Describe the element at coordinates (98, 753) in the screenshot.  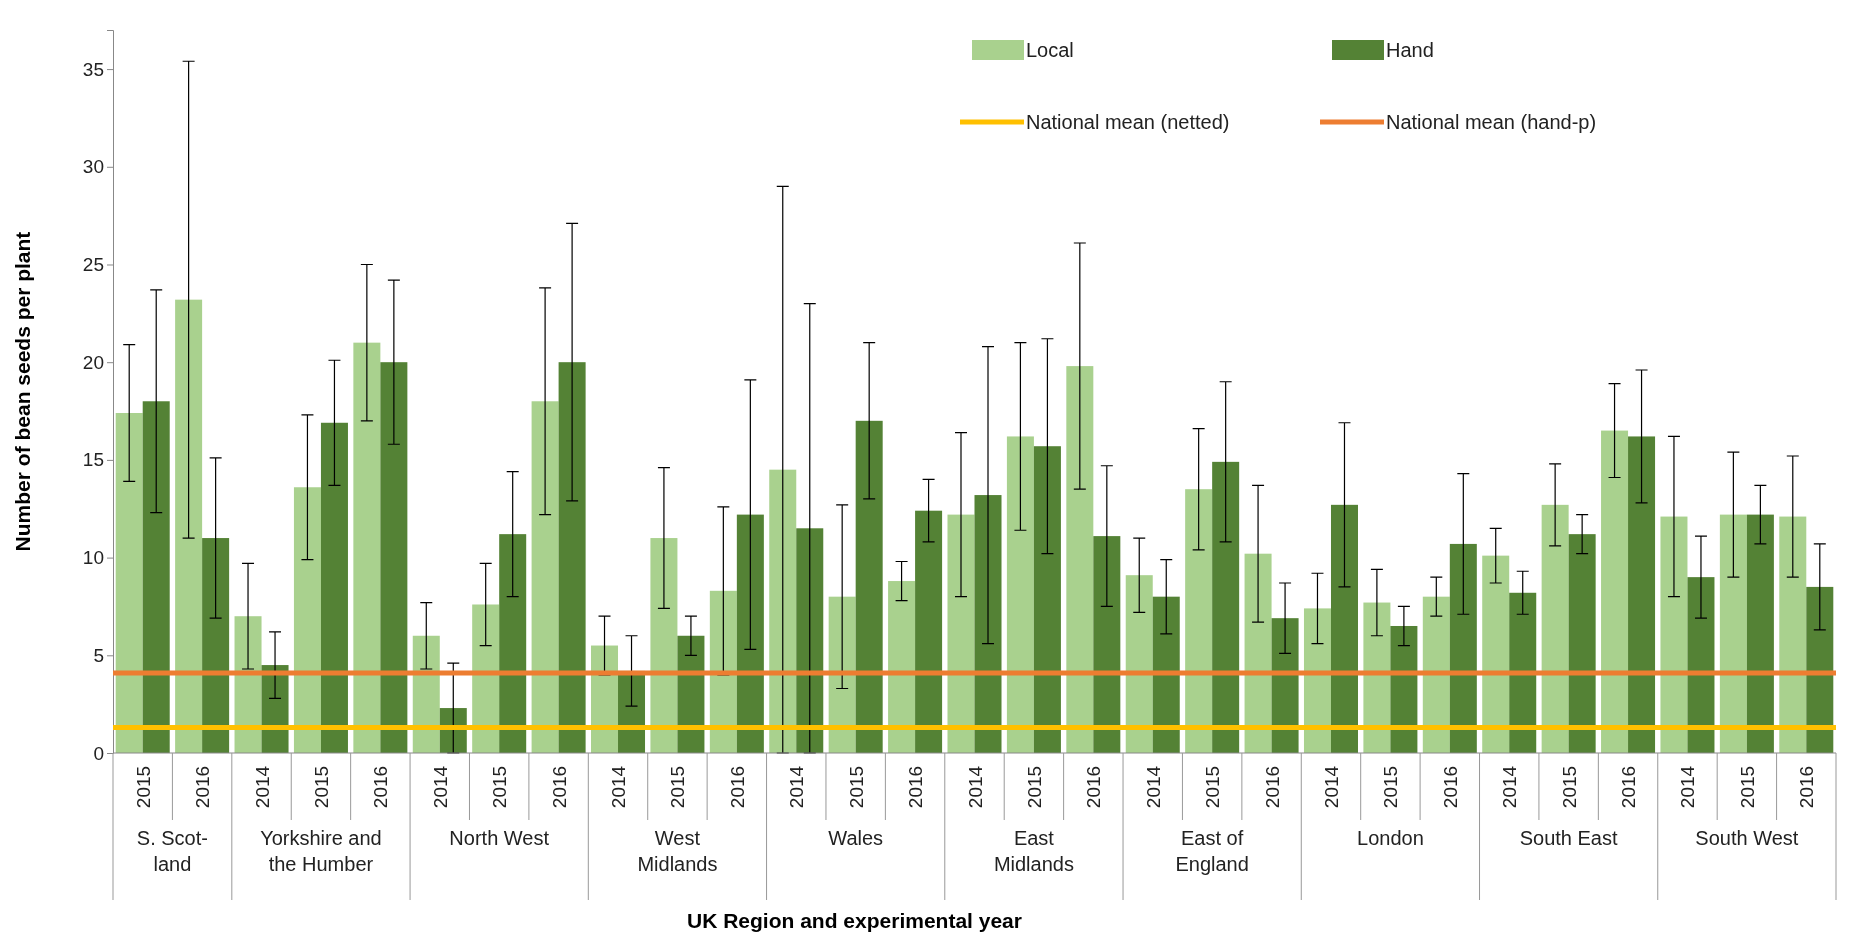
I see `y-tick-label: 0` at that location.